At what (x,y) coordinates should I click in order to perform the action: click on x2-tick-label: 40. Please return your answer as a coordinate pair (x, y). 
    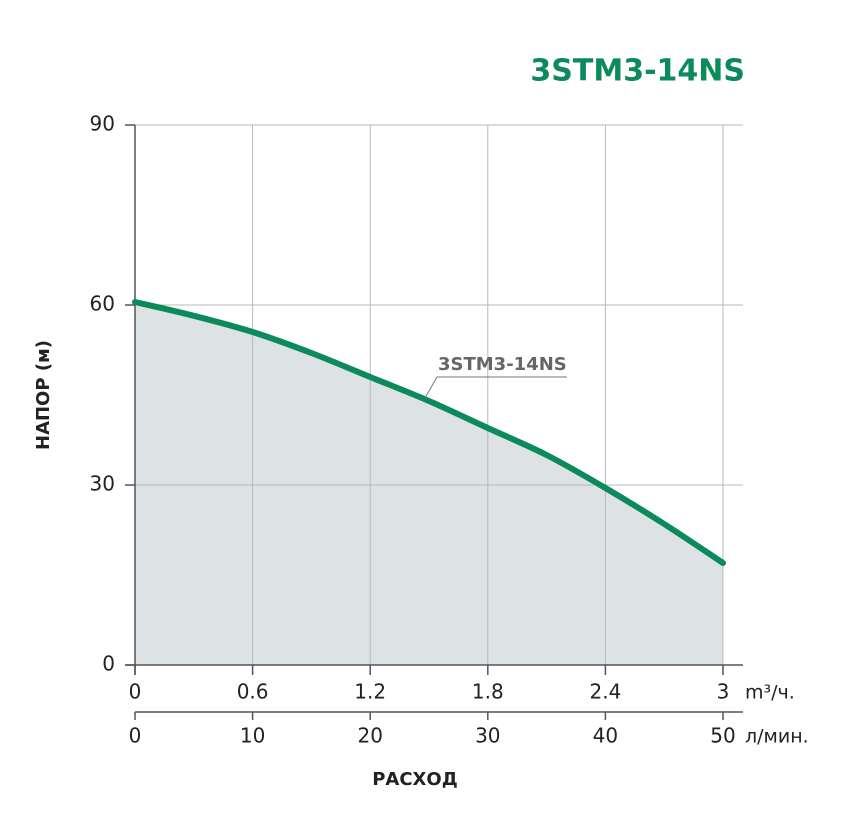
    Looking at the image, I should click on (605, 736).